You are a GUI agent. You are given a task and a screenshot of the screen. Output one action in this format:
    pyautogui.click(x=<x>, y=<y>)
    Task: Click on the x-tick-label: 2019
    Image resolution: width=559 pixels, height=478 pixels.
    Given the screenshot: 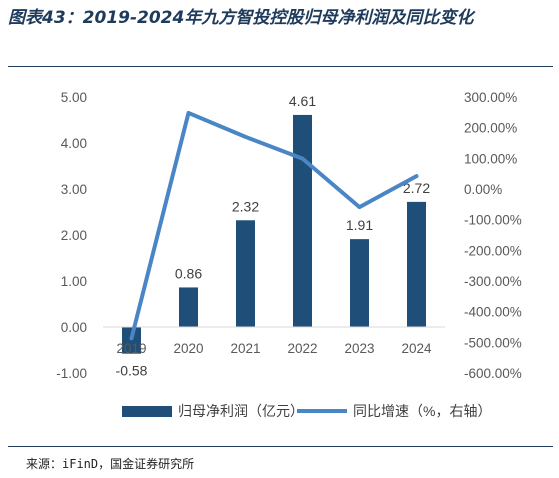 What is the action you would take?
    pyautogui.click(x=131, y=348)
    